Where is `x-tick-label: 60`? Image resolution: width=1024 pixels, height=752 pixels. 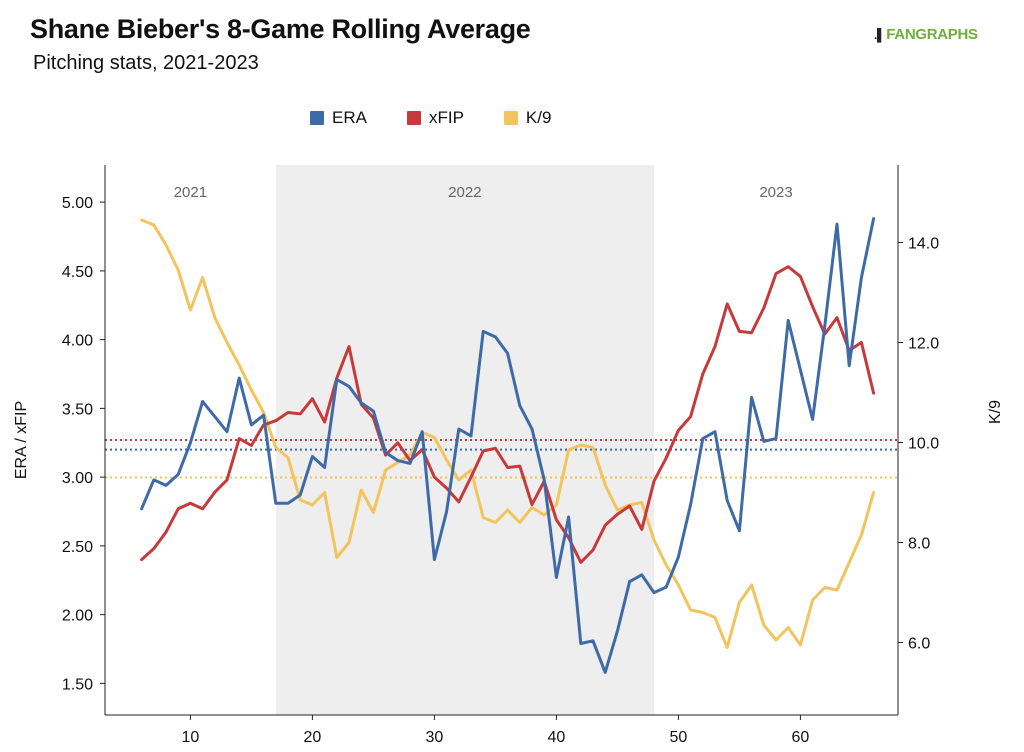 x-tick-label: 60 is located at coordinates (801, 737).